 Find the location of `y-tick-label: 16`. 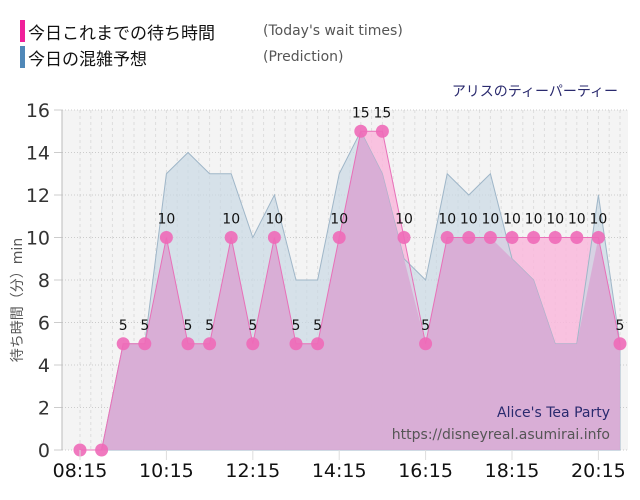

y-tick-label: 16 is located at coordinates (38, 111).